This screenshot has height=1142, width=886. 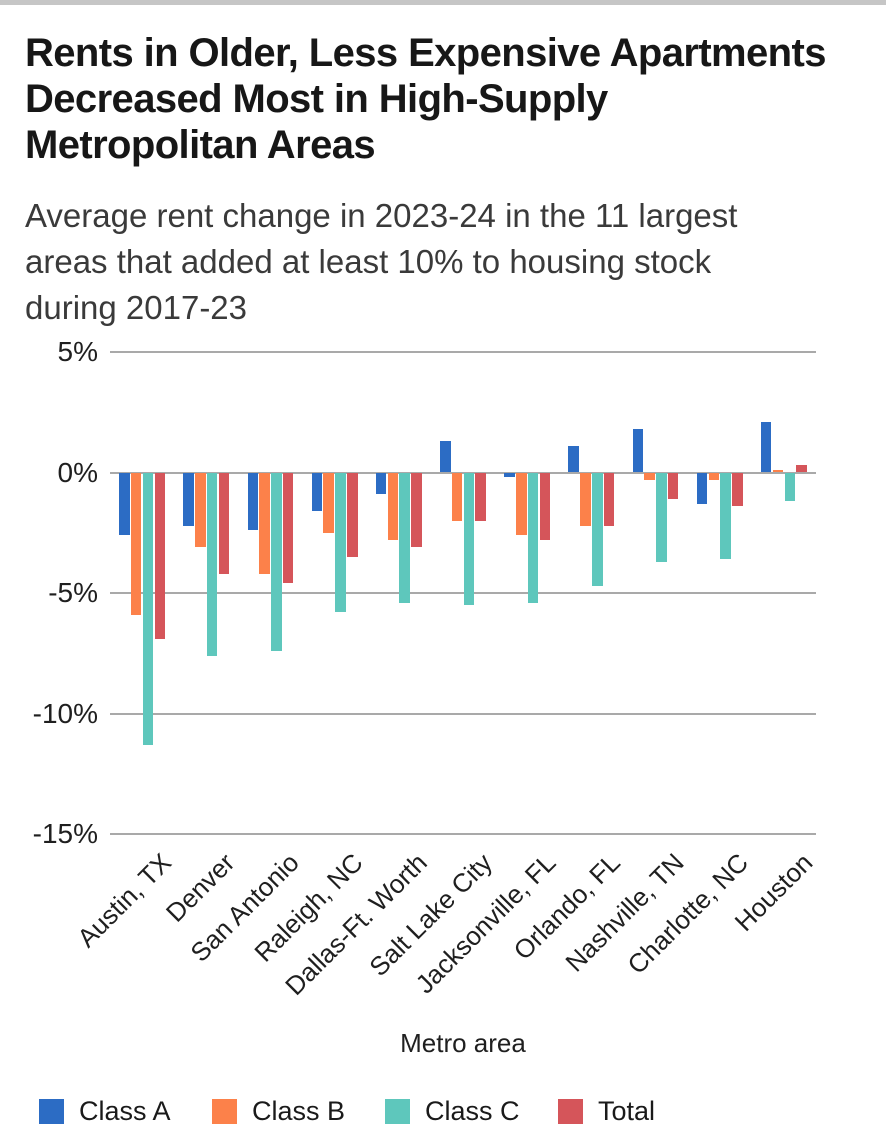 What do you see at coordinates (224, 1111) in the screenshot?
I see `legend-swatch-class-b` at bounding box center [224, 1111].